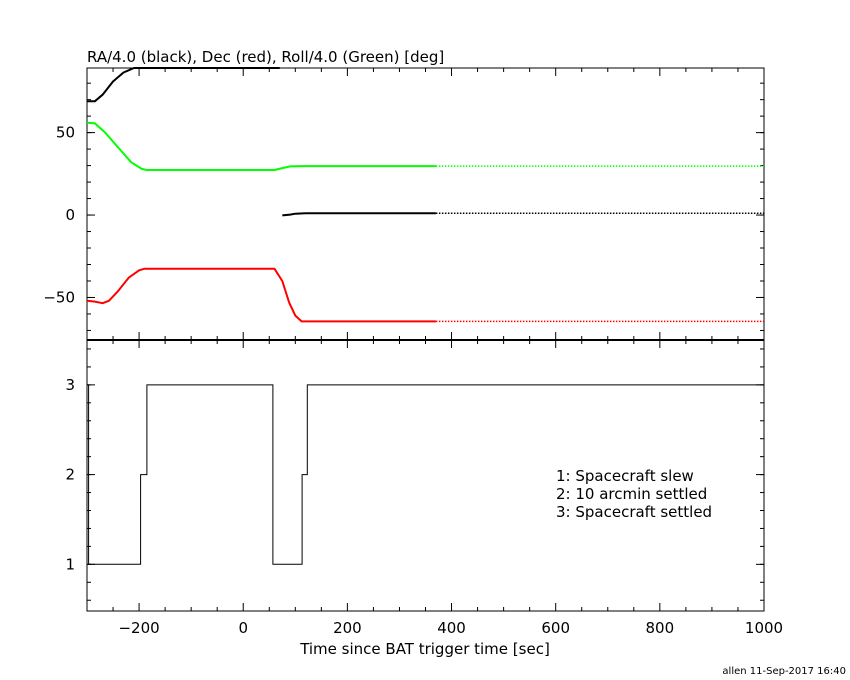 Image resolution: width=850 pixels, height=680 pixels. I want to click on x-tick-label: 400, so click(451, 628).